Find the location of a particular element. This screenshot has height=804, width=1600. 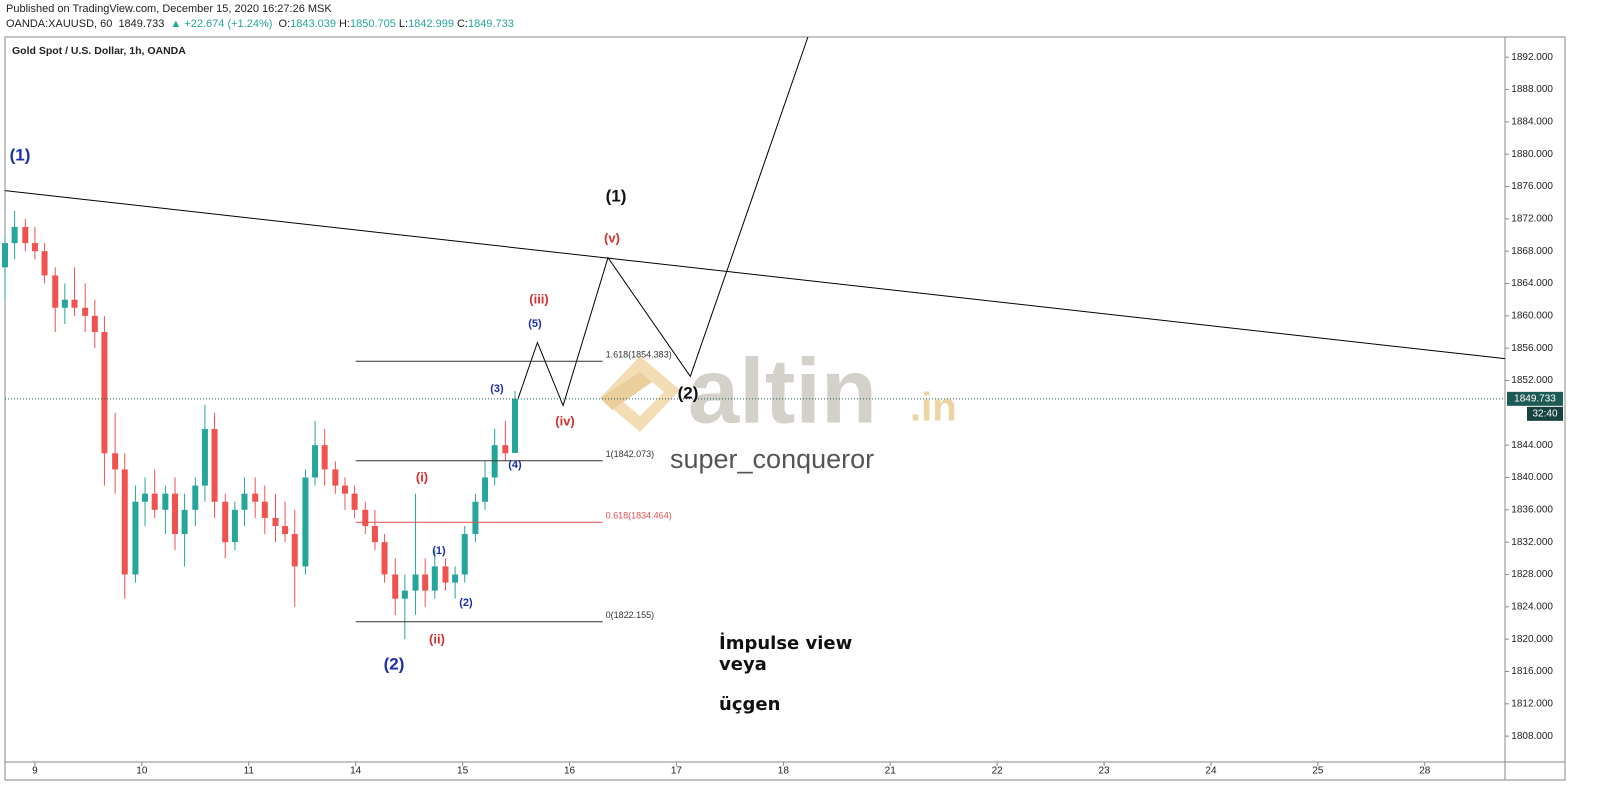

x-tick-label: 9 is located at coordinates (35, 771).